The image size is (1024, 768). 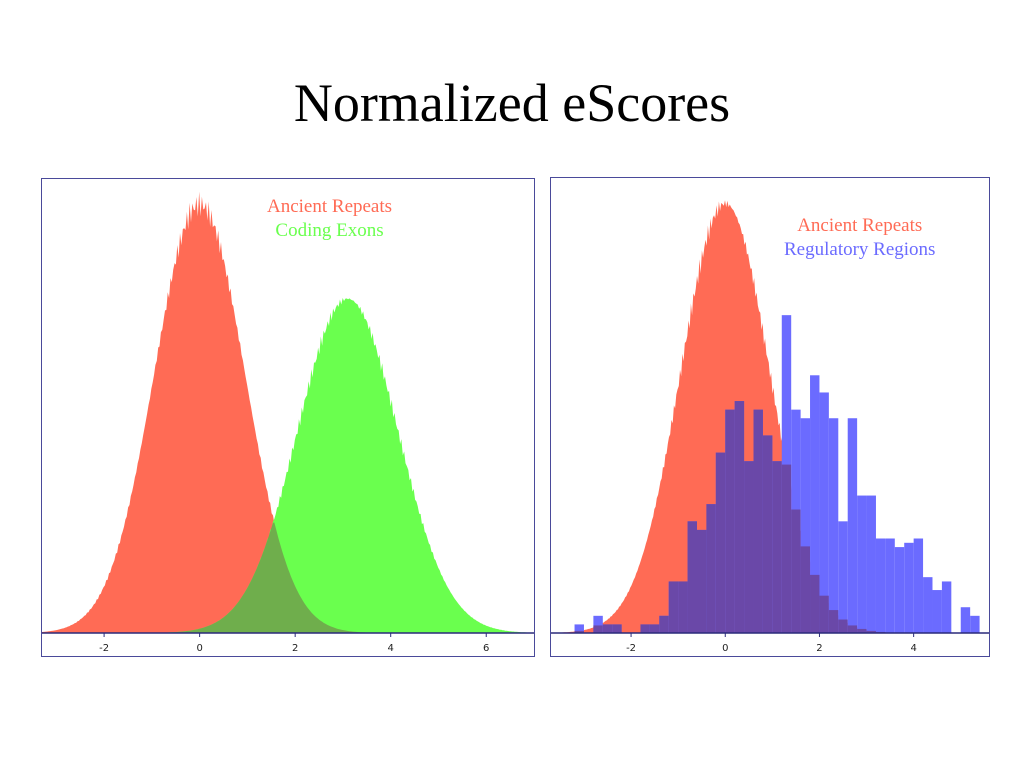 I want to click on x-tick-label: 6, so click(x=486, y=648).